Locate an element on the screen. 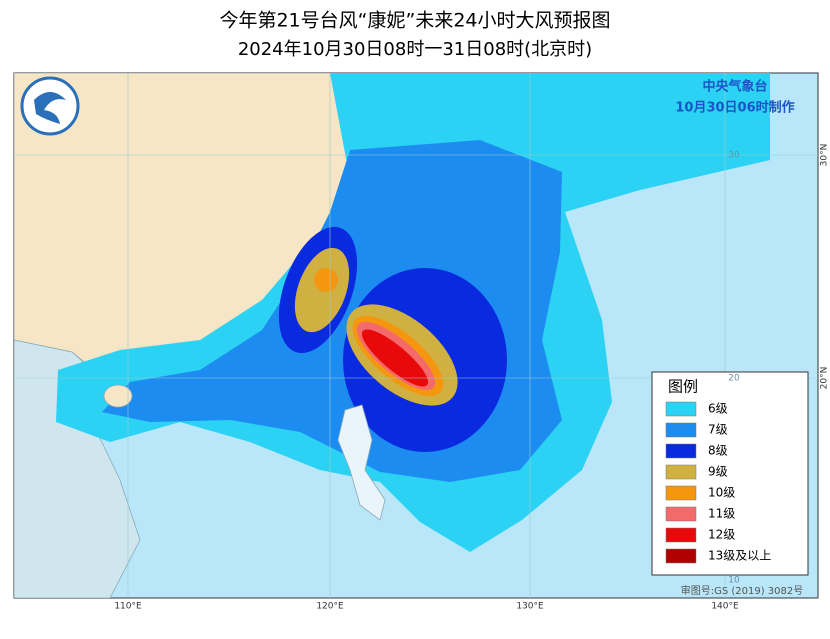 The height and width of the screenshot is (639, 830). lon-label: 110°E is located at coordinates (128, 607).